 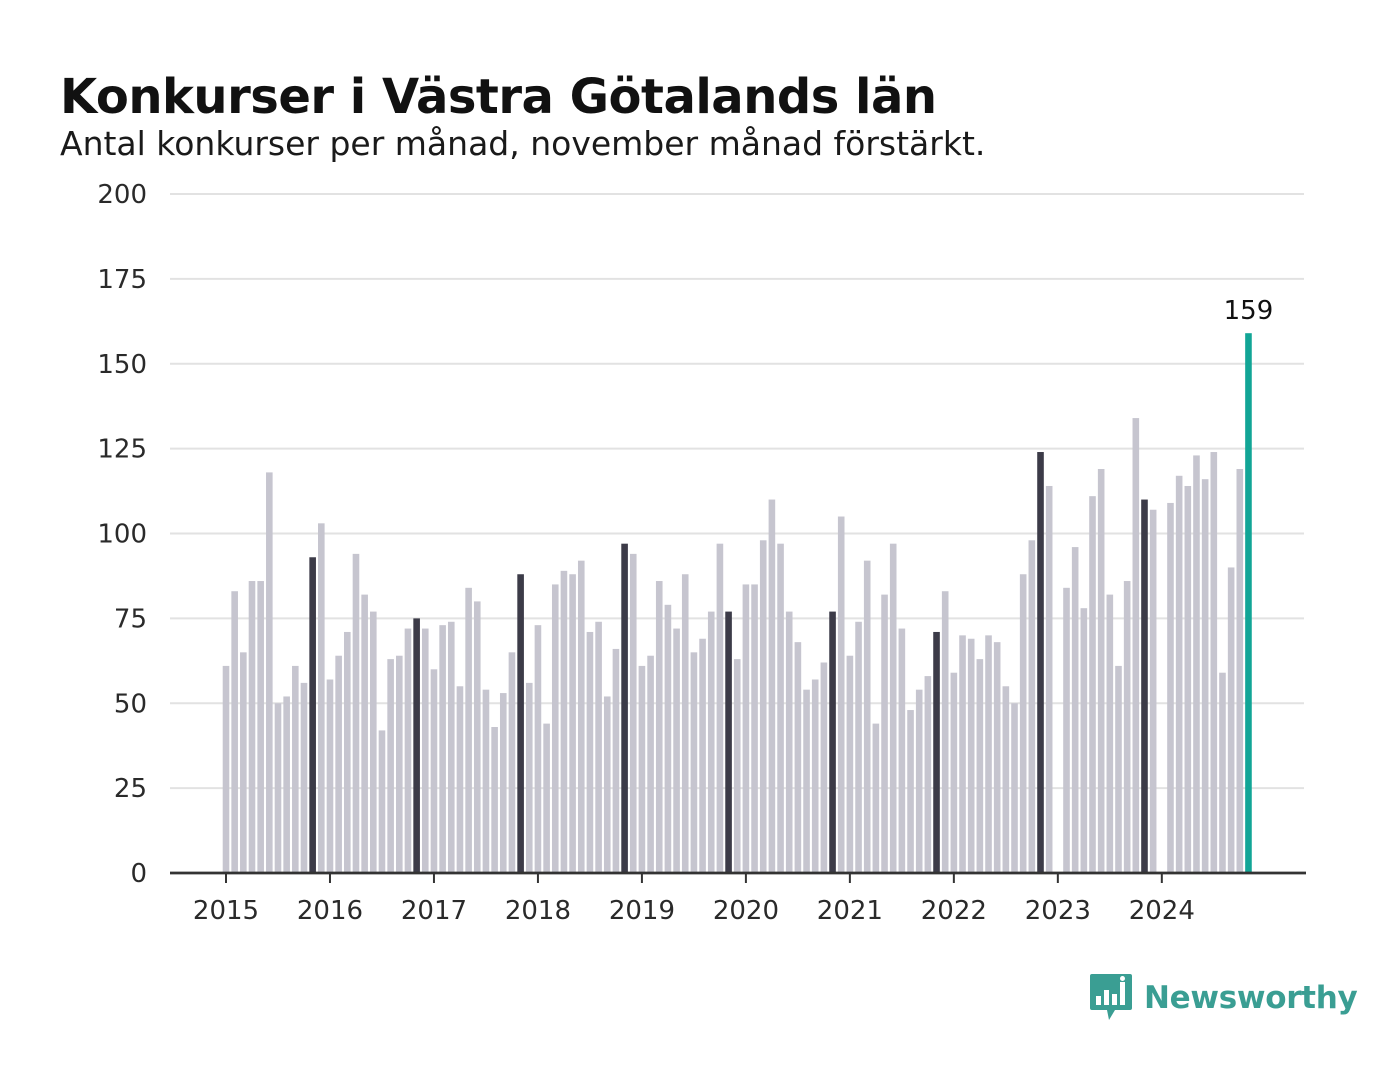 I want to click on x-tick-label: 2020, so click(x=746, y=911).